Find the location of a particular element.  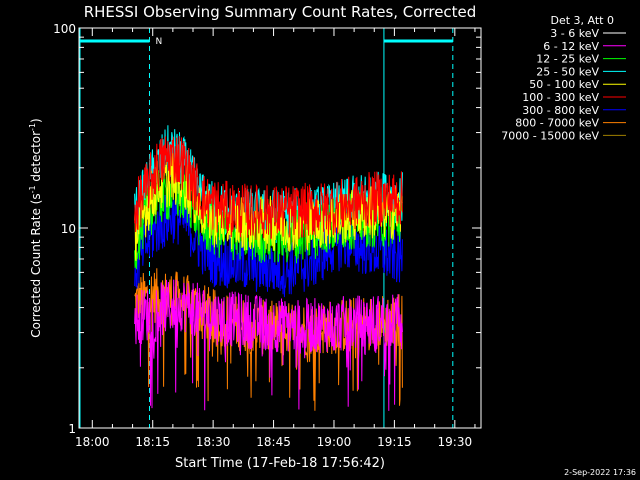

x-tick-label: 19:15 is located at coordinates (394, 442).